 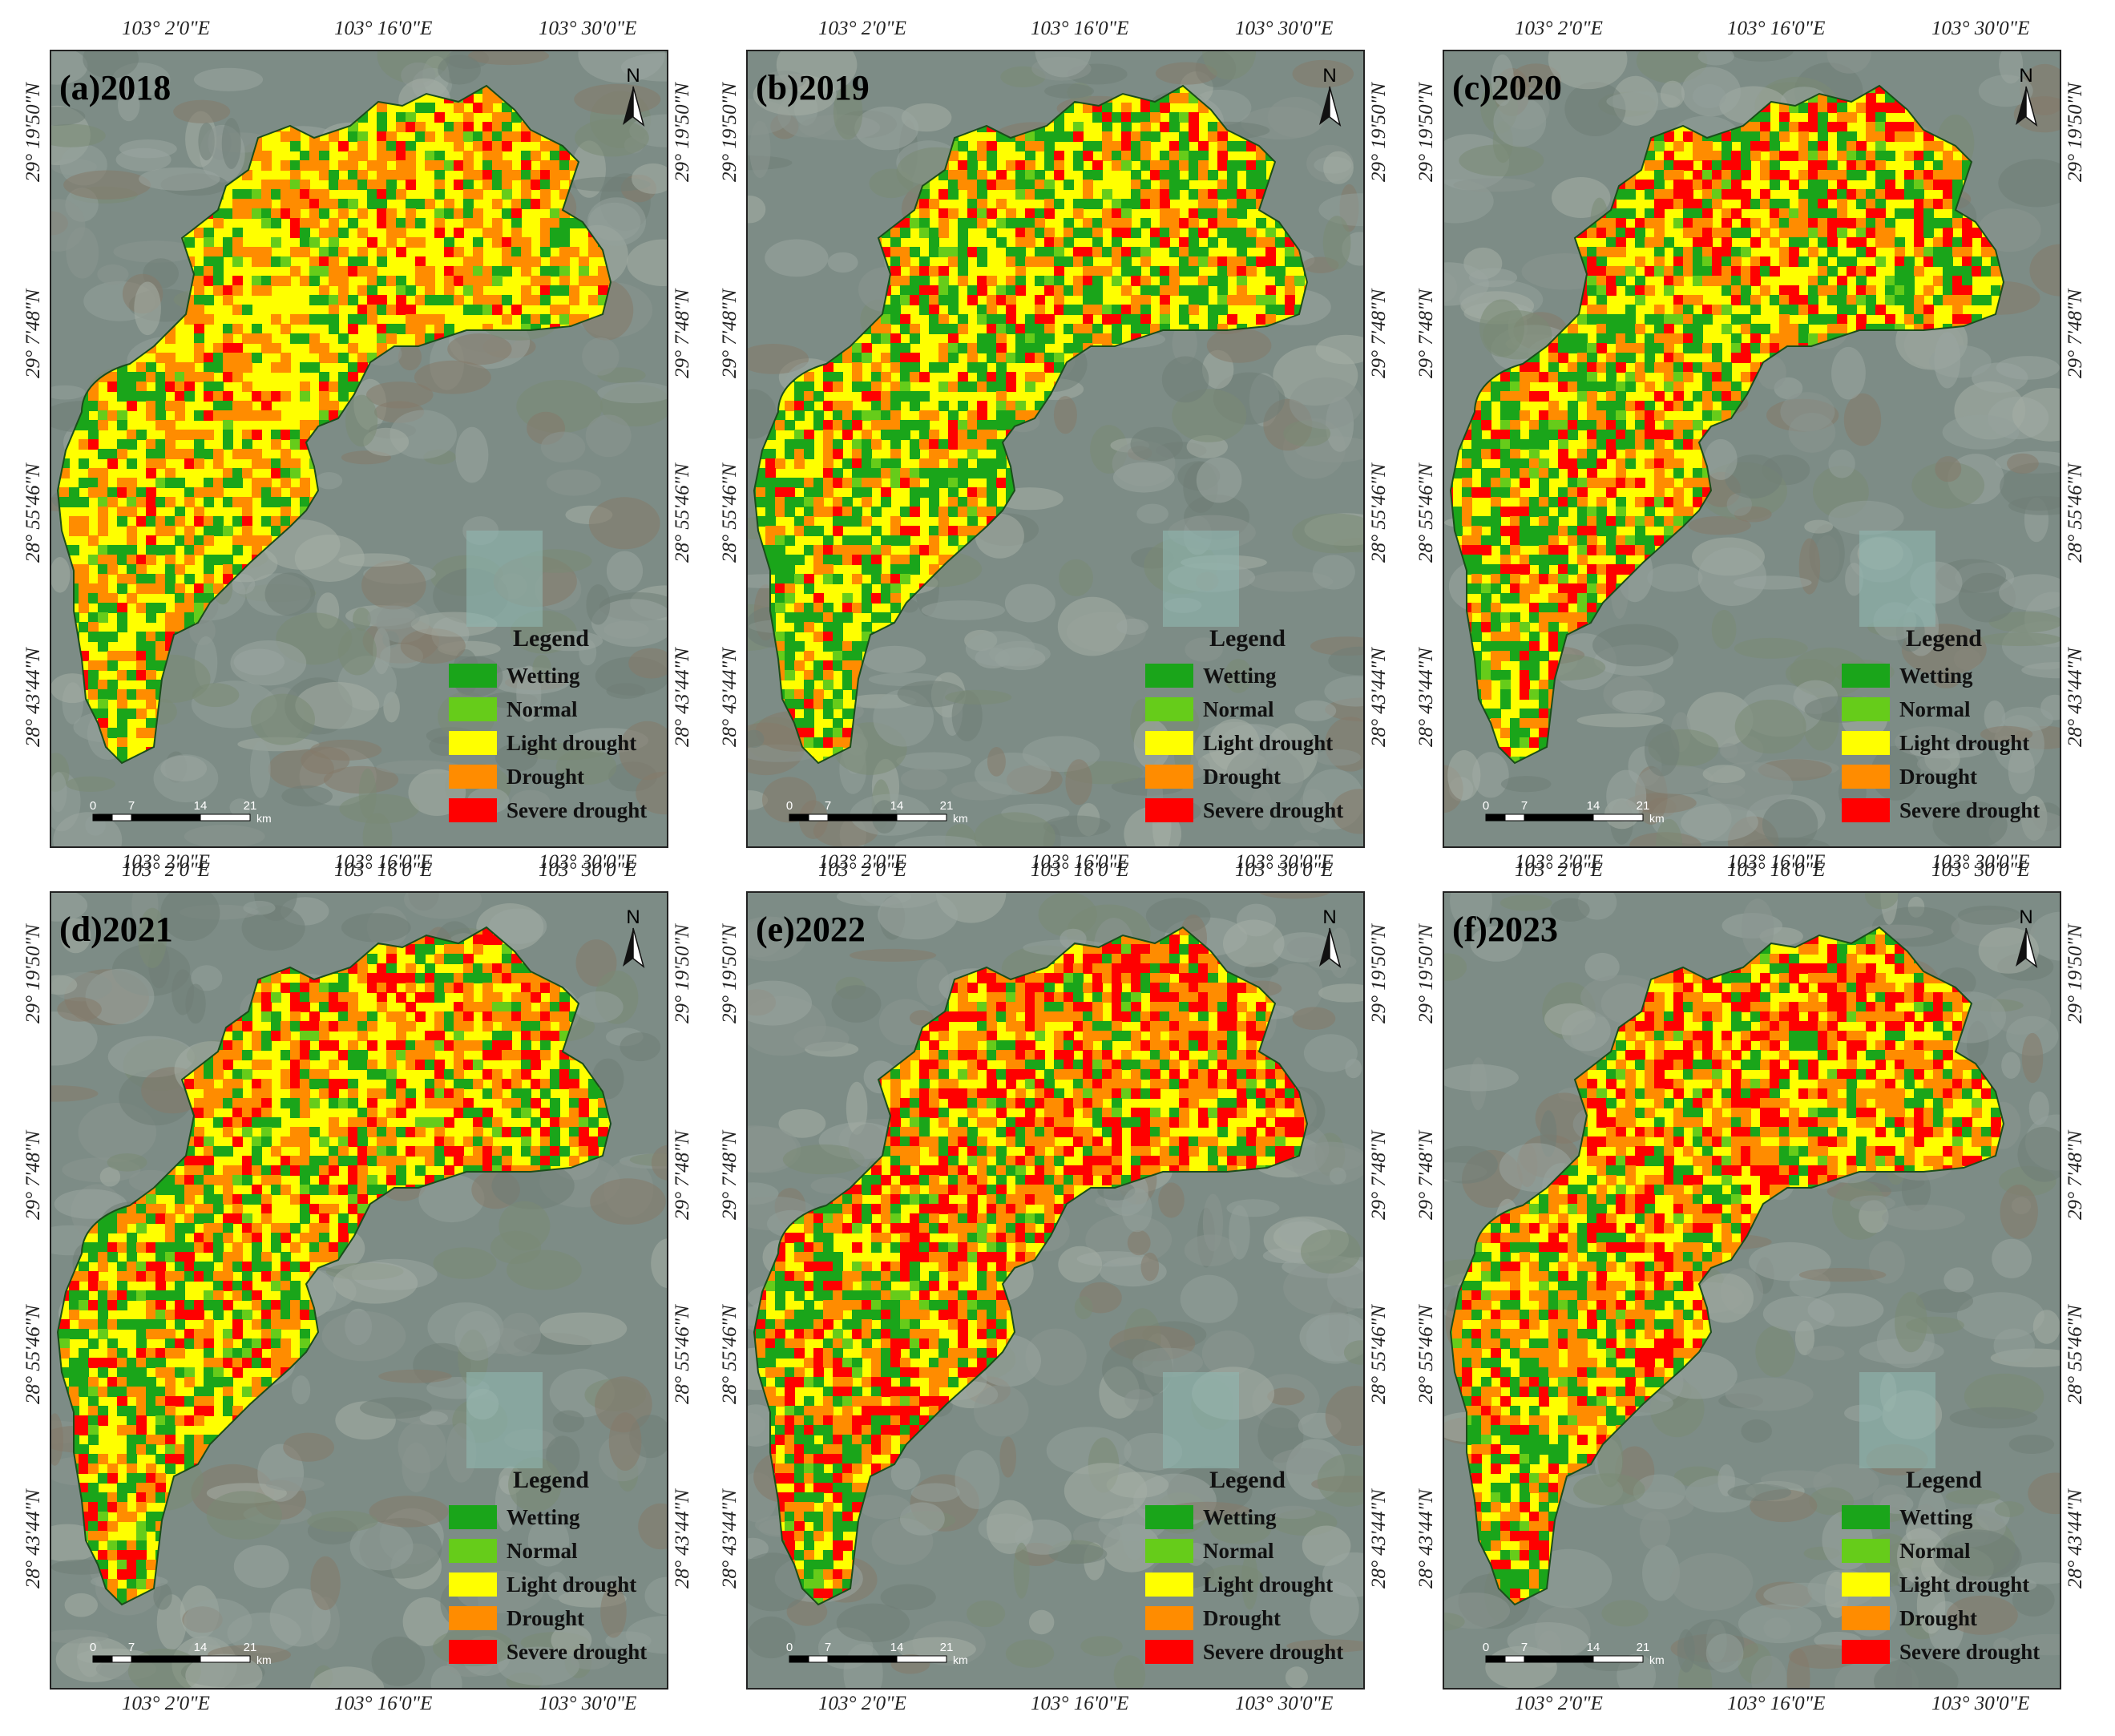 I want to click on scale-tick-label: 7, so click(x=828, y=1648).